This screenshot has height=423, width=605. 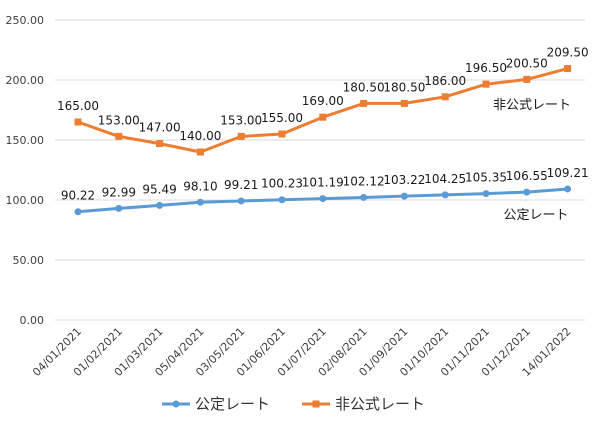 I want to click on y-tick-label: 0.00, so click(x=32, y=320).